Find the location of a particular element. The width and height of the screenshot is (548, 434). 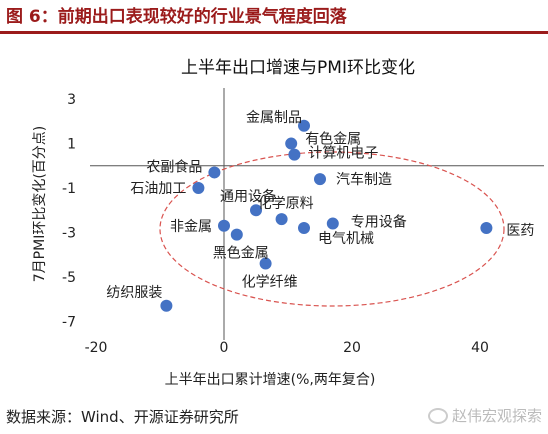

x-tick-label: 20 is located at coordinates (352, 348).